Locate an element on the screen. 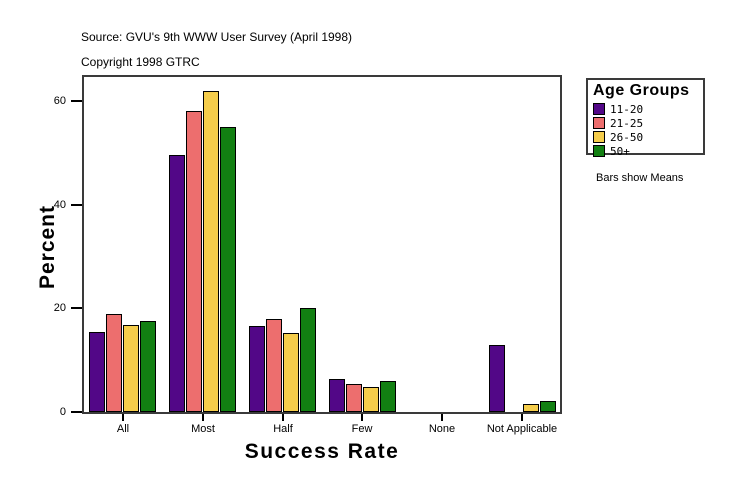  legend-label: 11-20 is located at coordinates (627, 109).